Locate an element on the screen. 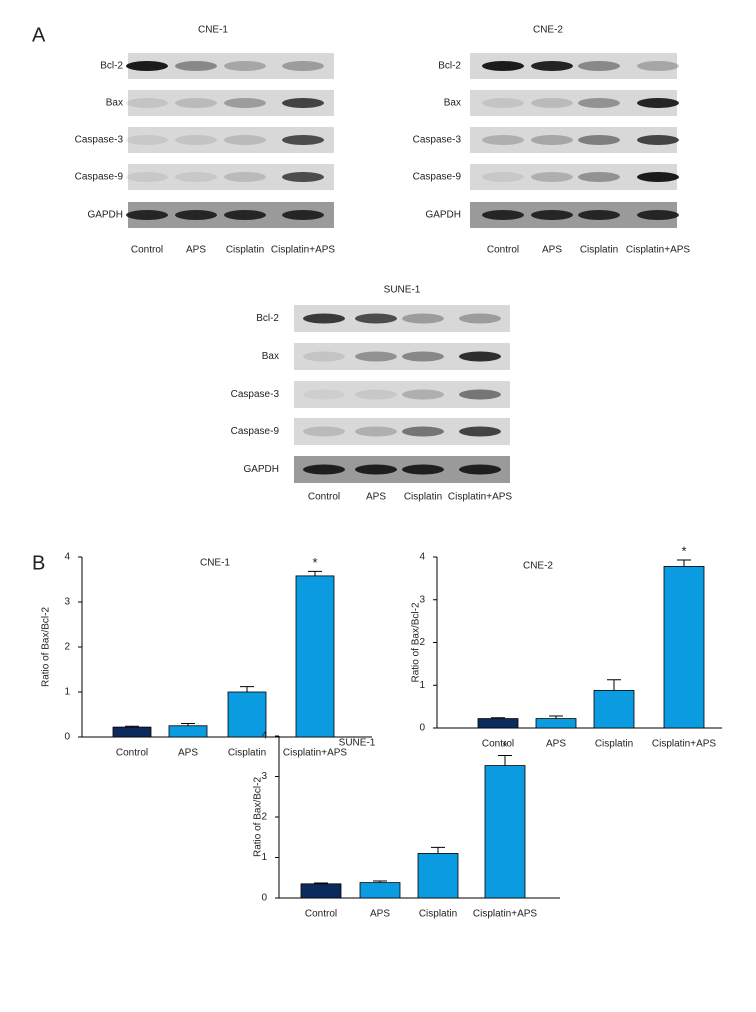 The width and height of the screenshot is (756, 1012). blot-row-label: Bcl-2 is located at coordinates (111, 66).